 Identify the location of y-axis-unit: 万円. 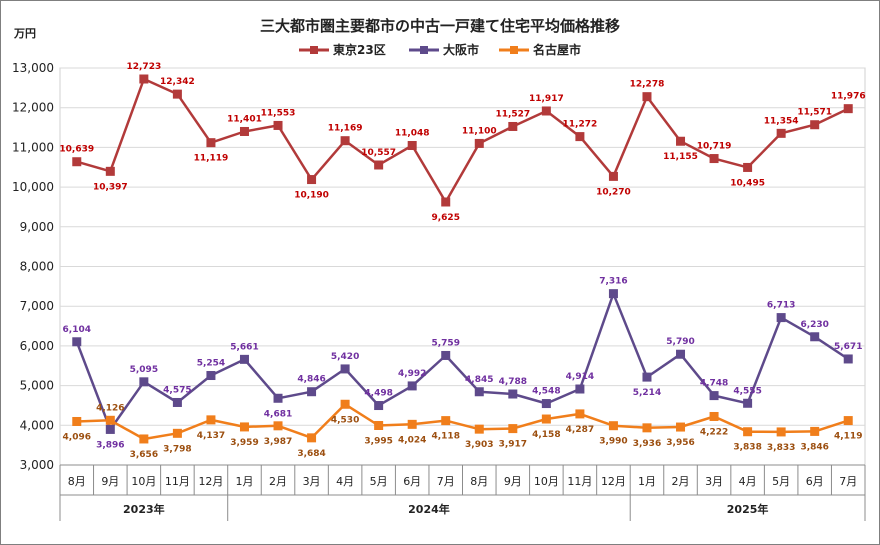
(24, 33).